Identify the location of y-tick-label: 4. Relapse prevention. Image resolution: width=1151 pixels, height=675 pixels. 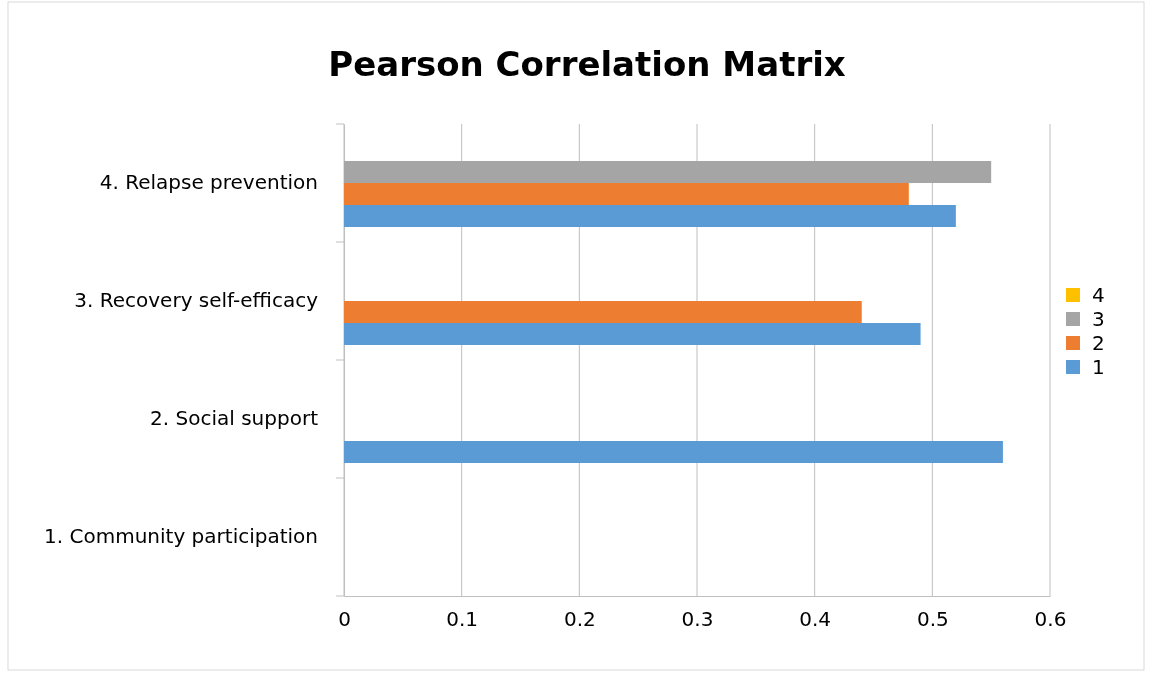
(208, 182).